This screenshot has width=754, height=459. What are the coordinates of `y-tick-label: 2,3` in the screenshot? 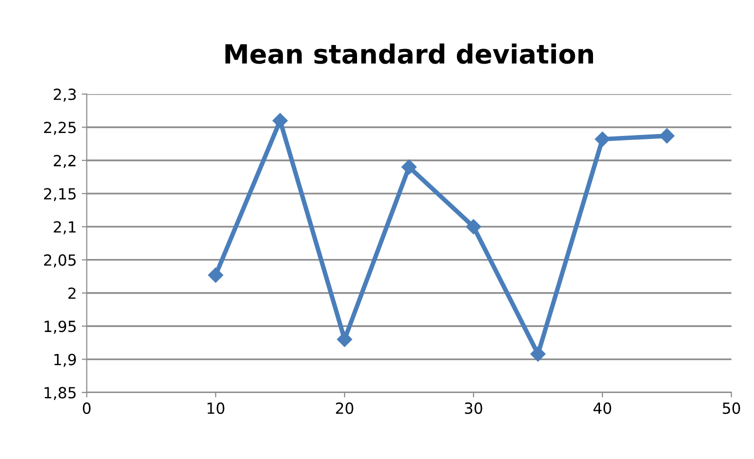 It's located at (65, 95).